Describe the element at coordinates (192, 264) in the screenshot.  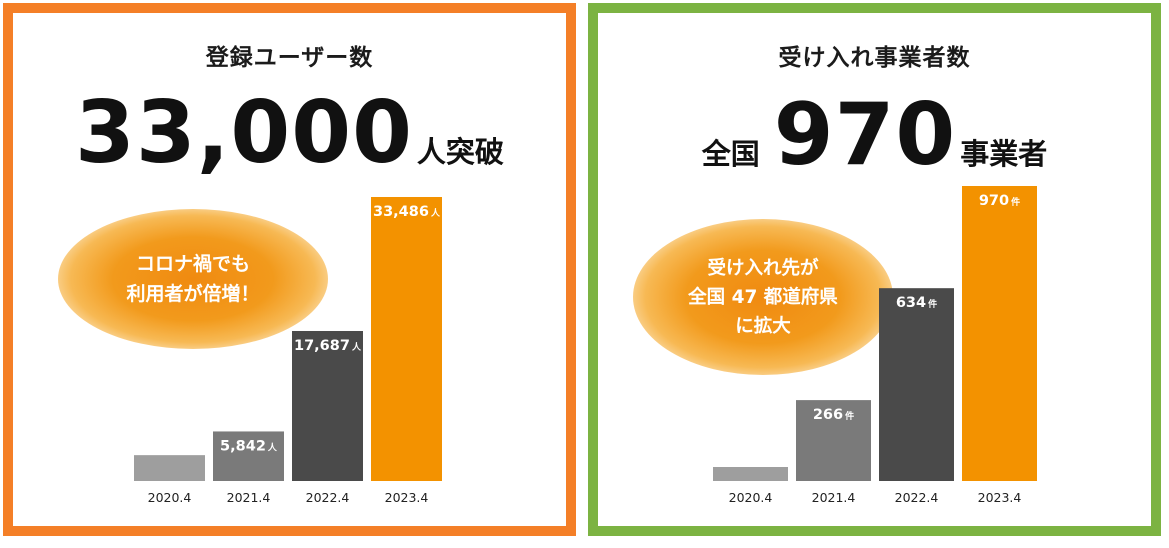
I see `bubble-line: コロナ禍でも` at that location.